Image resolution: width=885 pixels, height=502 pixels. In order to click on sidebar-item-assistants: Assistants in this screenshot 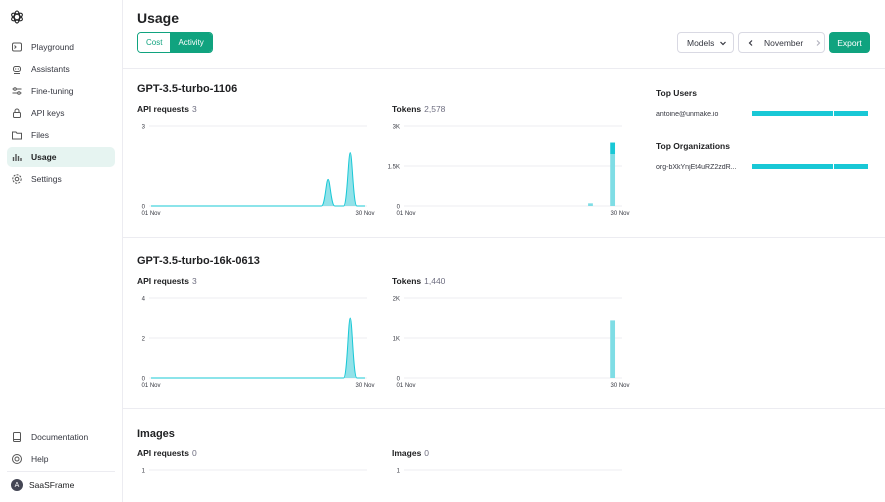, I will do `click(61, 69)`.